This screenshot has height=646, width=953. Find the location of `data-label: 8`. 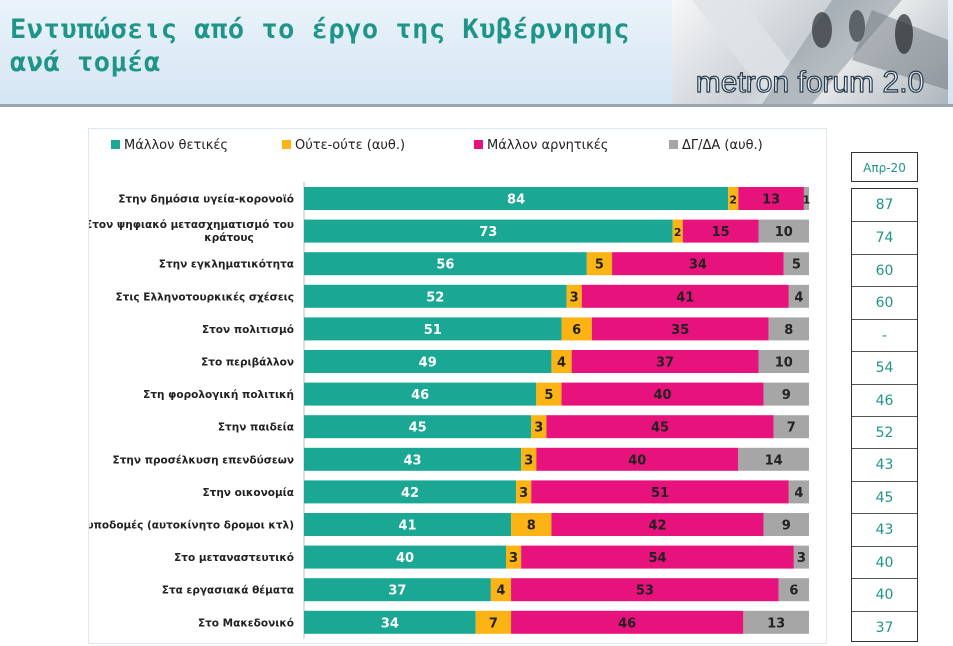

data-label: 8 is located at coordinates (531, 526).